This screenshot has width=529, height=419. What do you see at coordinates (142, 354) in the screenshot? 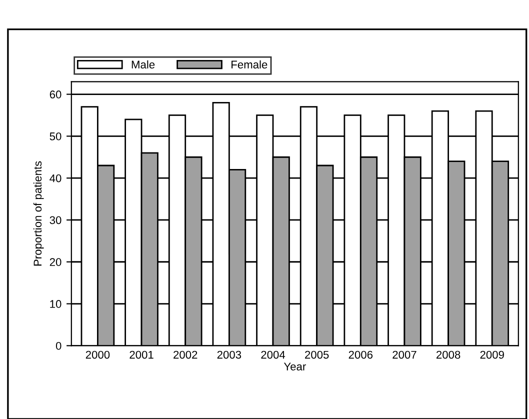
I see `x-tick-label: 2001` at bounding box center [142, 354].